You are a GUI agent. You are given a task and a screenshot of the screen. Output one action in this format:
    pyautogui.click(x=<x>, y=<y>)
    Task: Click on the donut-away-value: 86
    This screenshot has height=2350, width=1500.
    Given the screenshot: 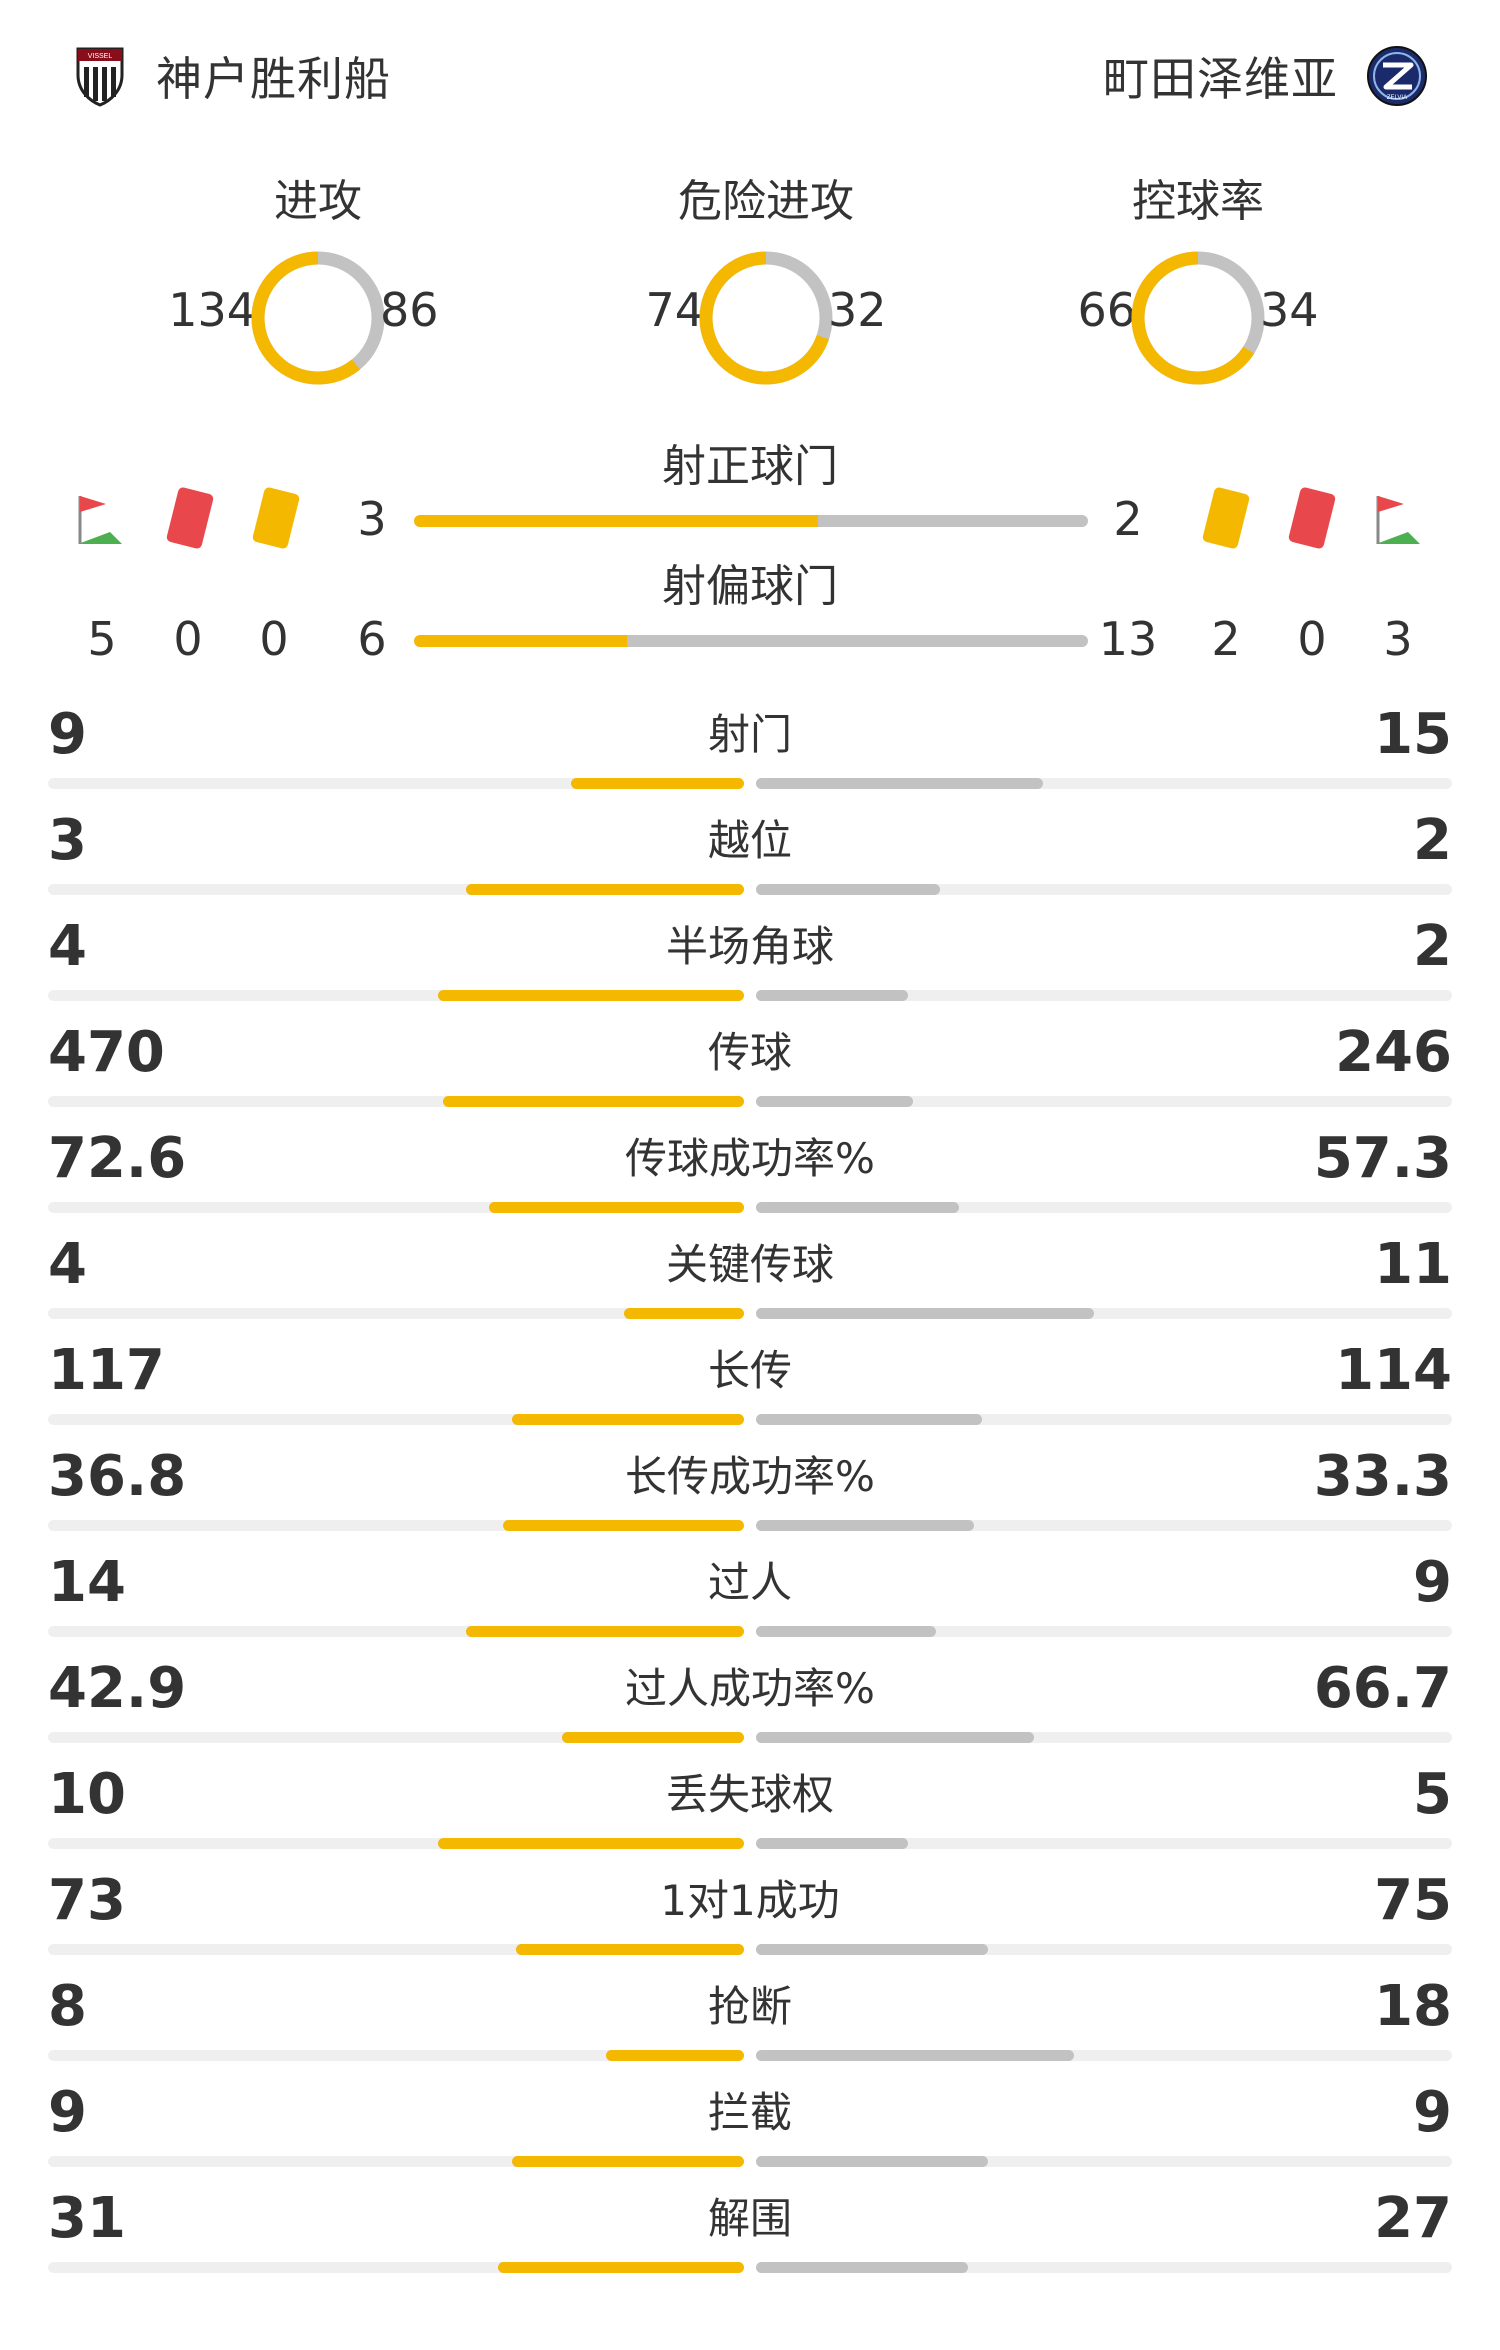 What is the action you would take?
    pyautogui.click(x=409, y=310)
    